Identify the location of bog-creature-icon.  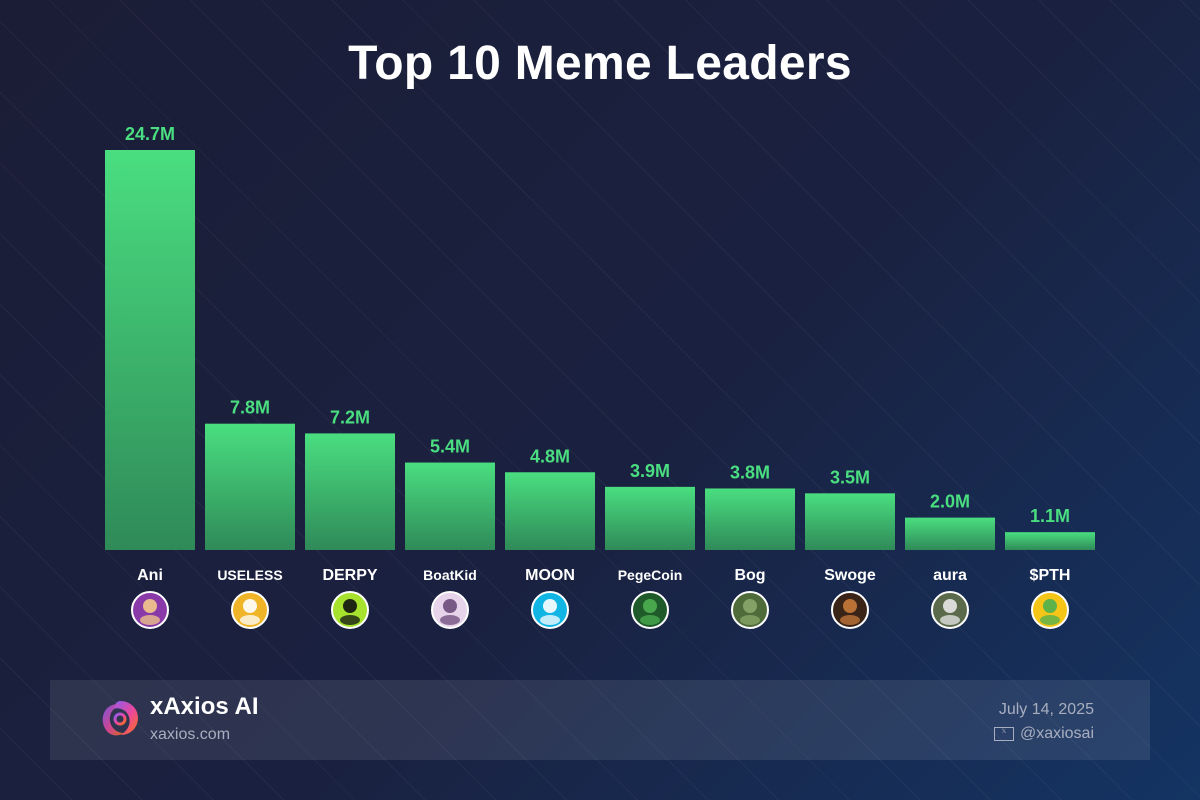
(750, 610).